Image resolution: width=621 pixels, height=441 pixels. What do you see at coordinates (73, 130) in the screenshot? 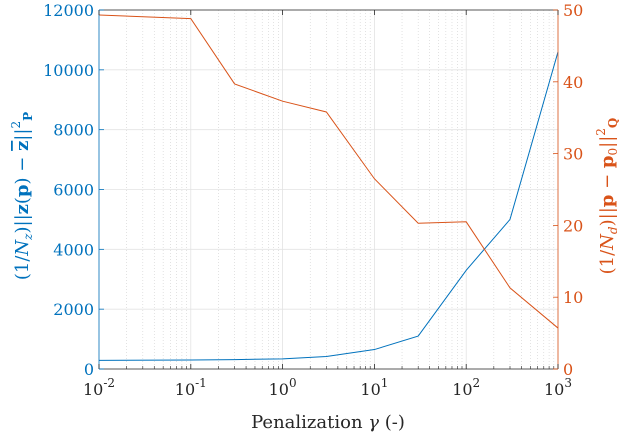
I see `y-left-tick-label: 8000` at bounding box center [73, 130].